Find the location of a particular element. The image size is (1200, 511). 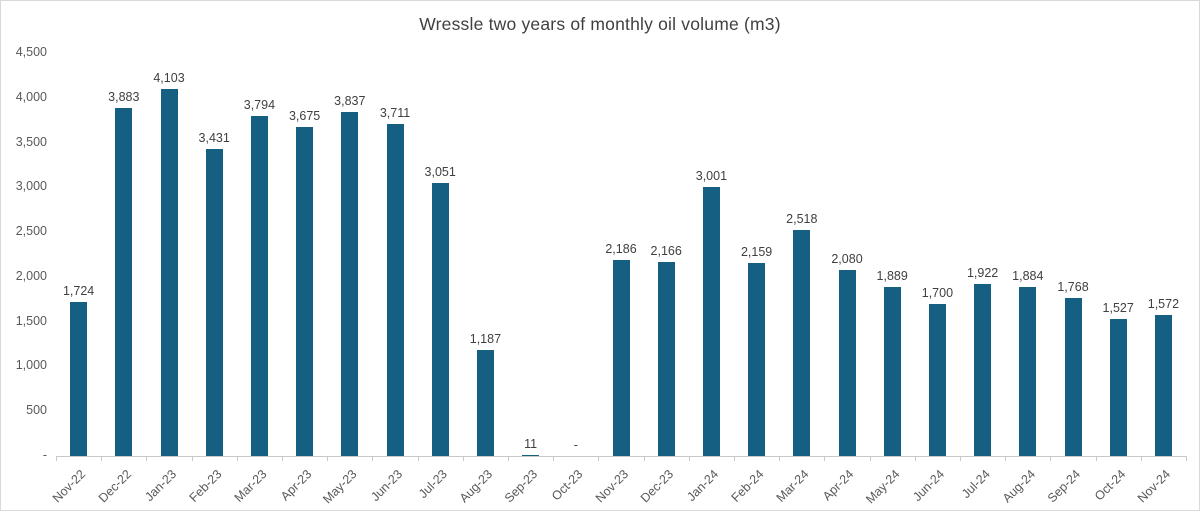

x-axis-label-May-23: May-23 is located at coordinates (340, 487).